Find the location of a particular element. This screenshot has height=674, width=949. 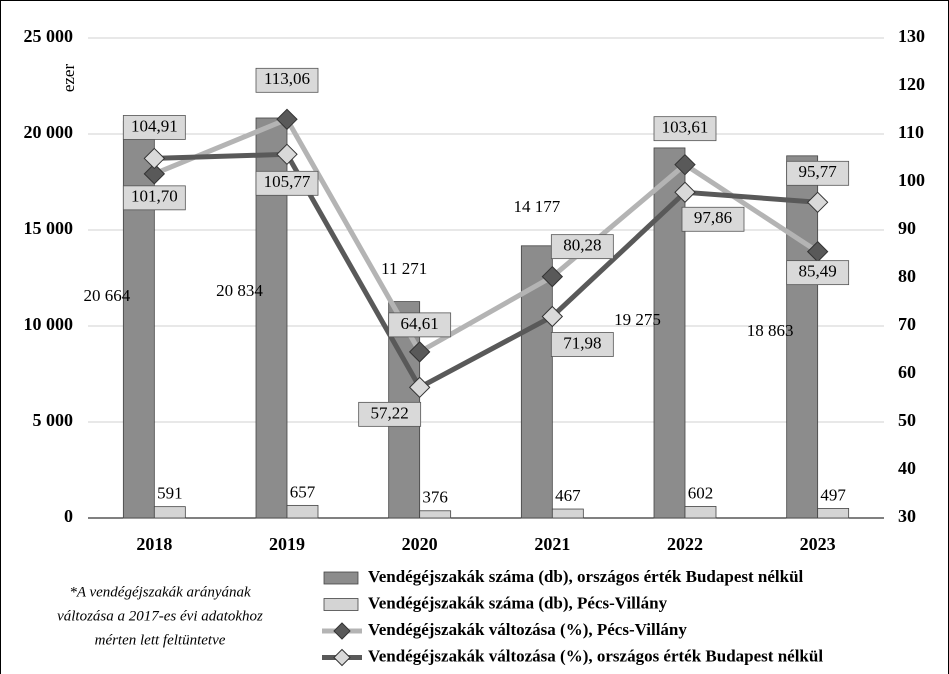

line-value-label: 80,28 is located at coordinates (582, 245).